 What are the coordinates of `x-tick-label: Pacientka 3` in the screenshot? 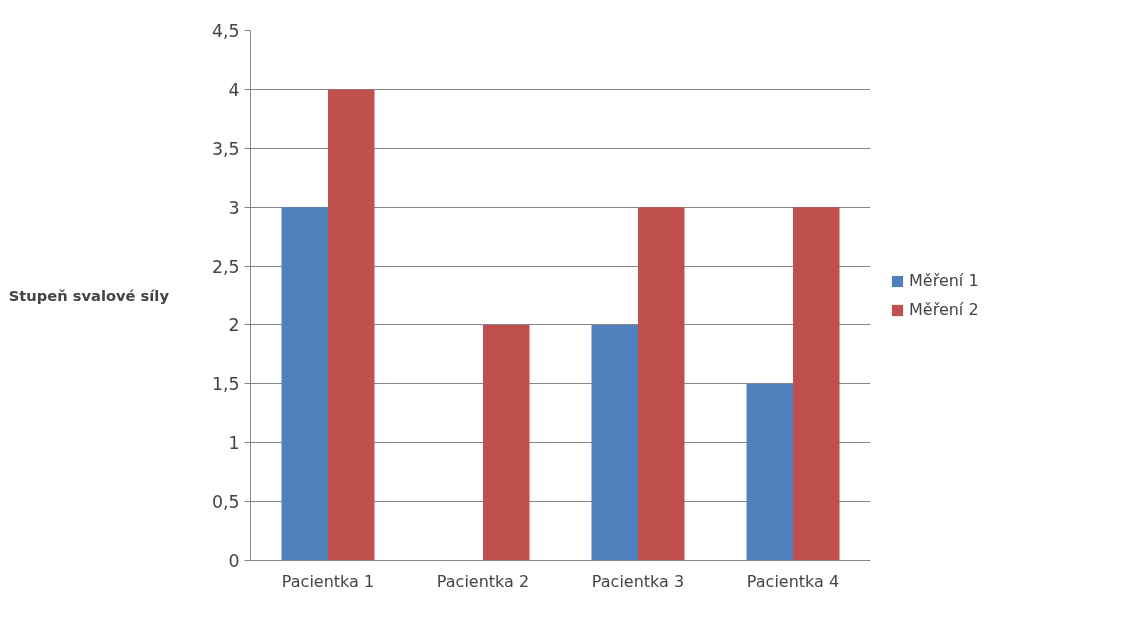 It's located at (638, 581).